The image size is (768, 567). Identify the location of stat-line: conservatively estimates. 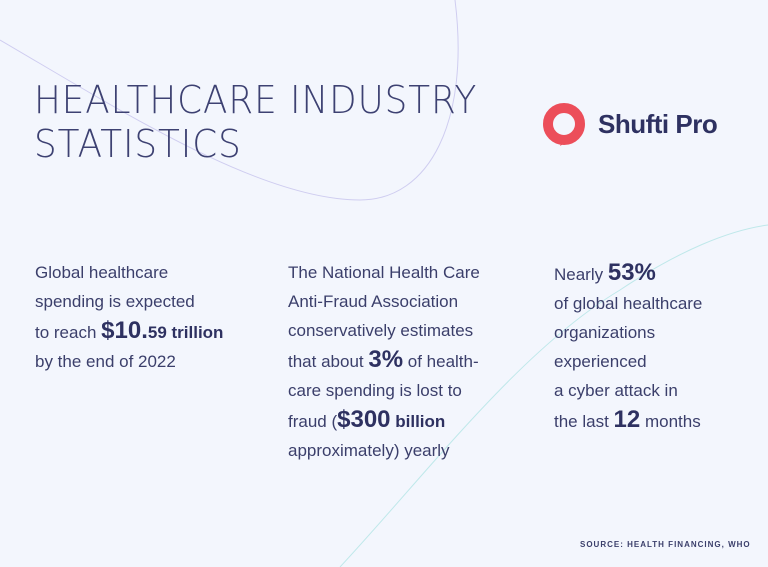
(384, 330).